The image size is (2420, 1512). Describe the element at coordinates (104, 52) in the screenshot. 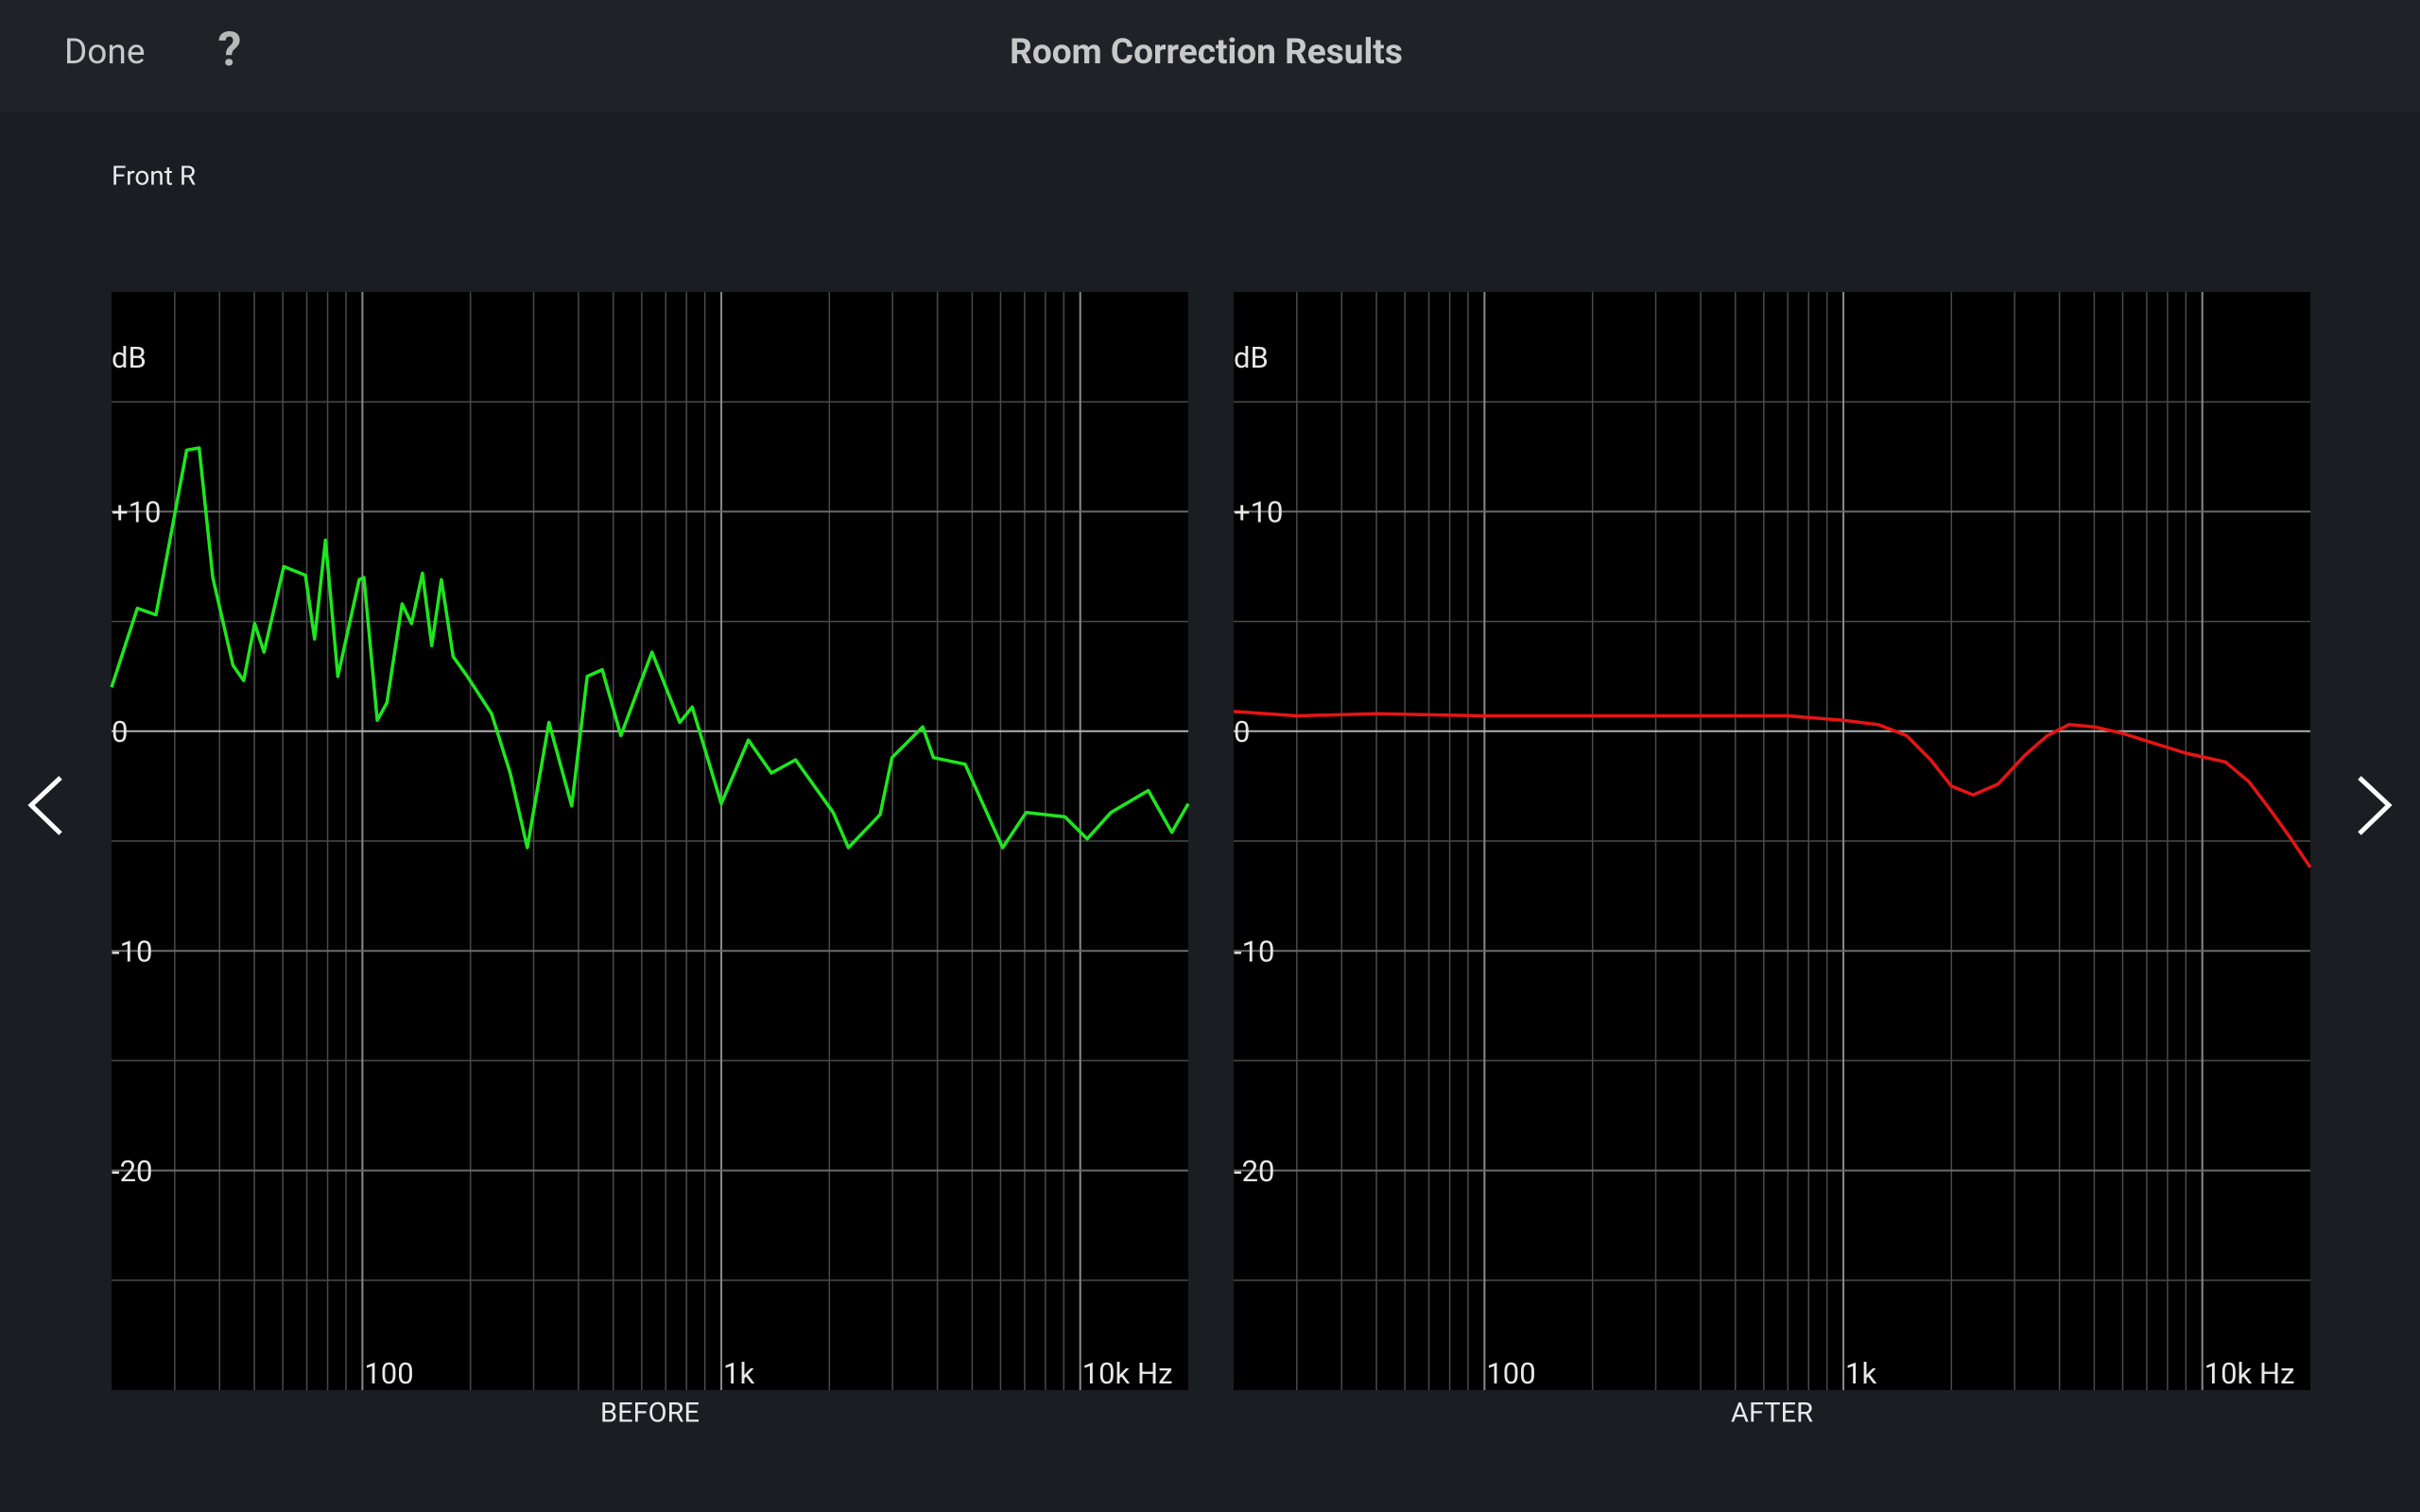

I see `done-button: Done` at that location.